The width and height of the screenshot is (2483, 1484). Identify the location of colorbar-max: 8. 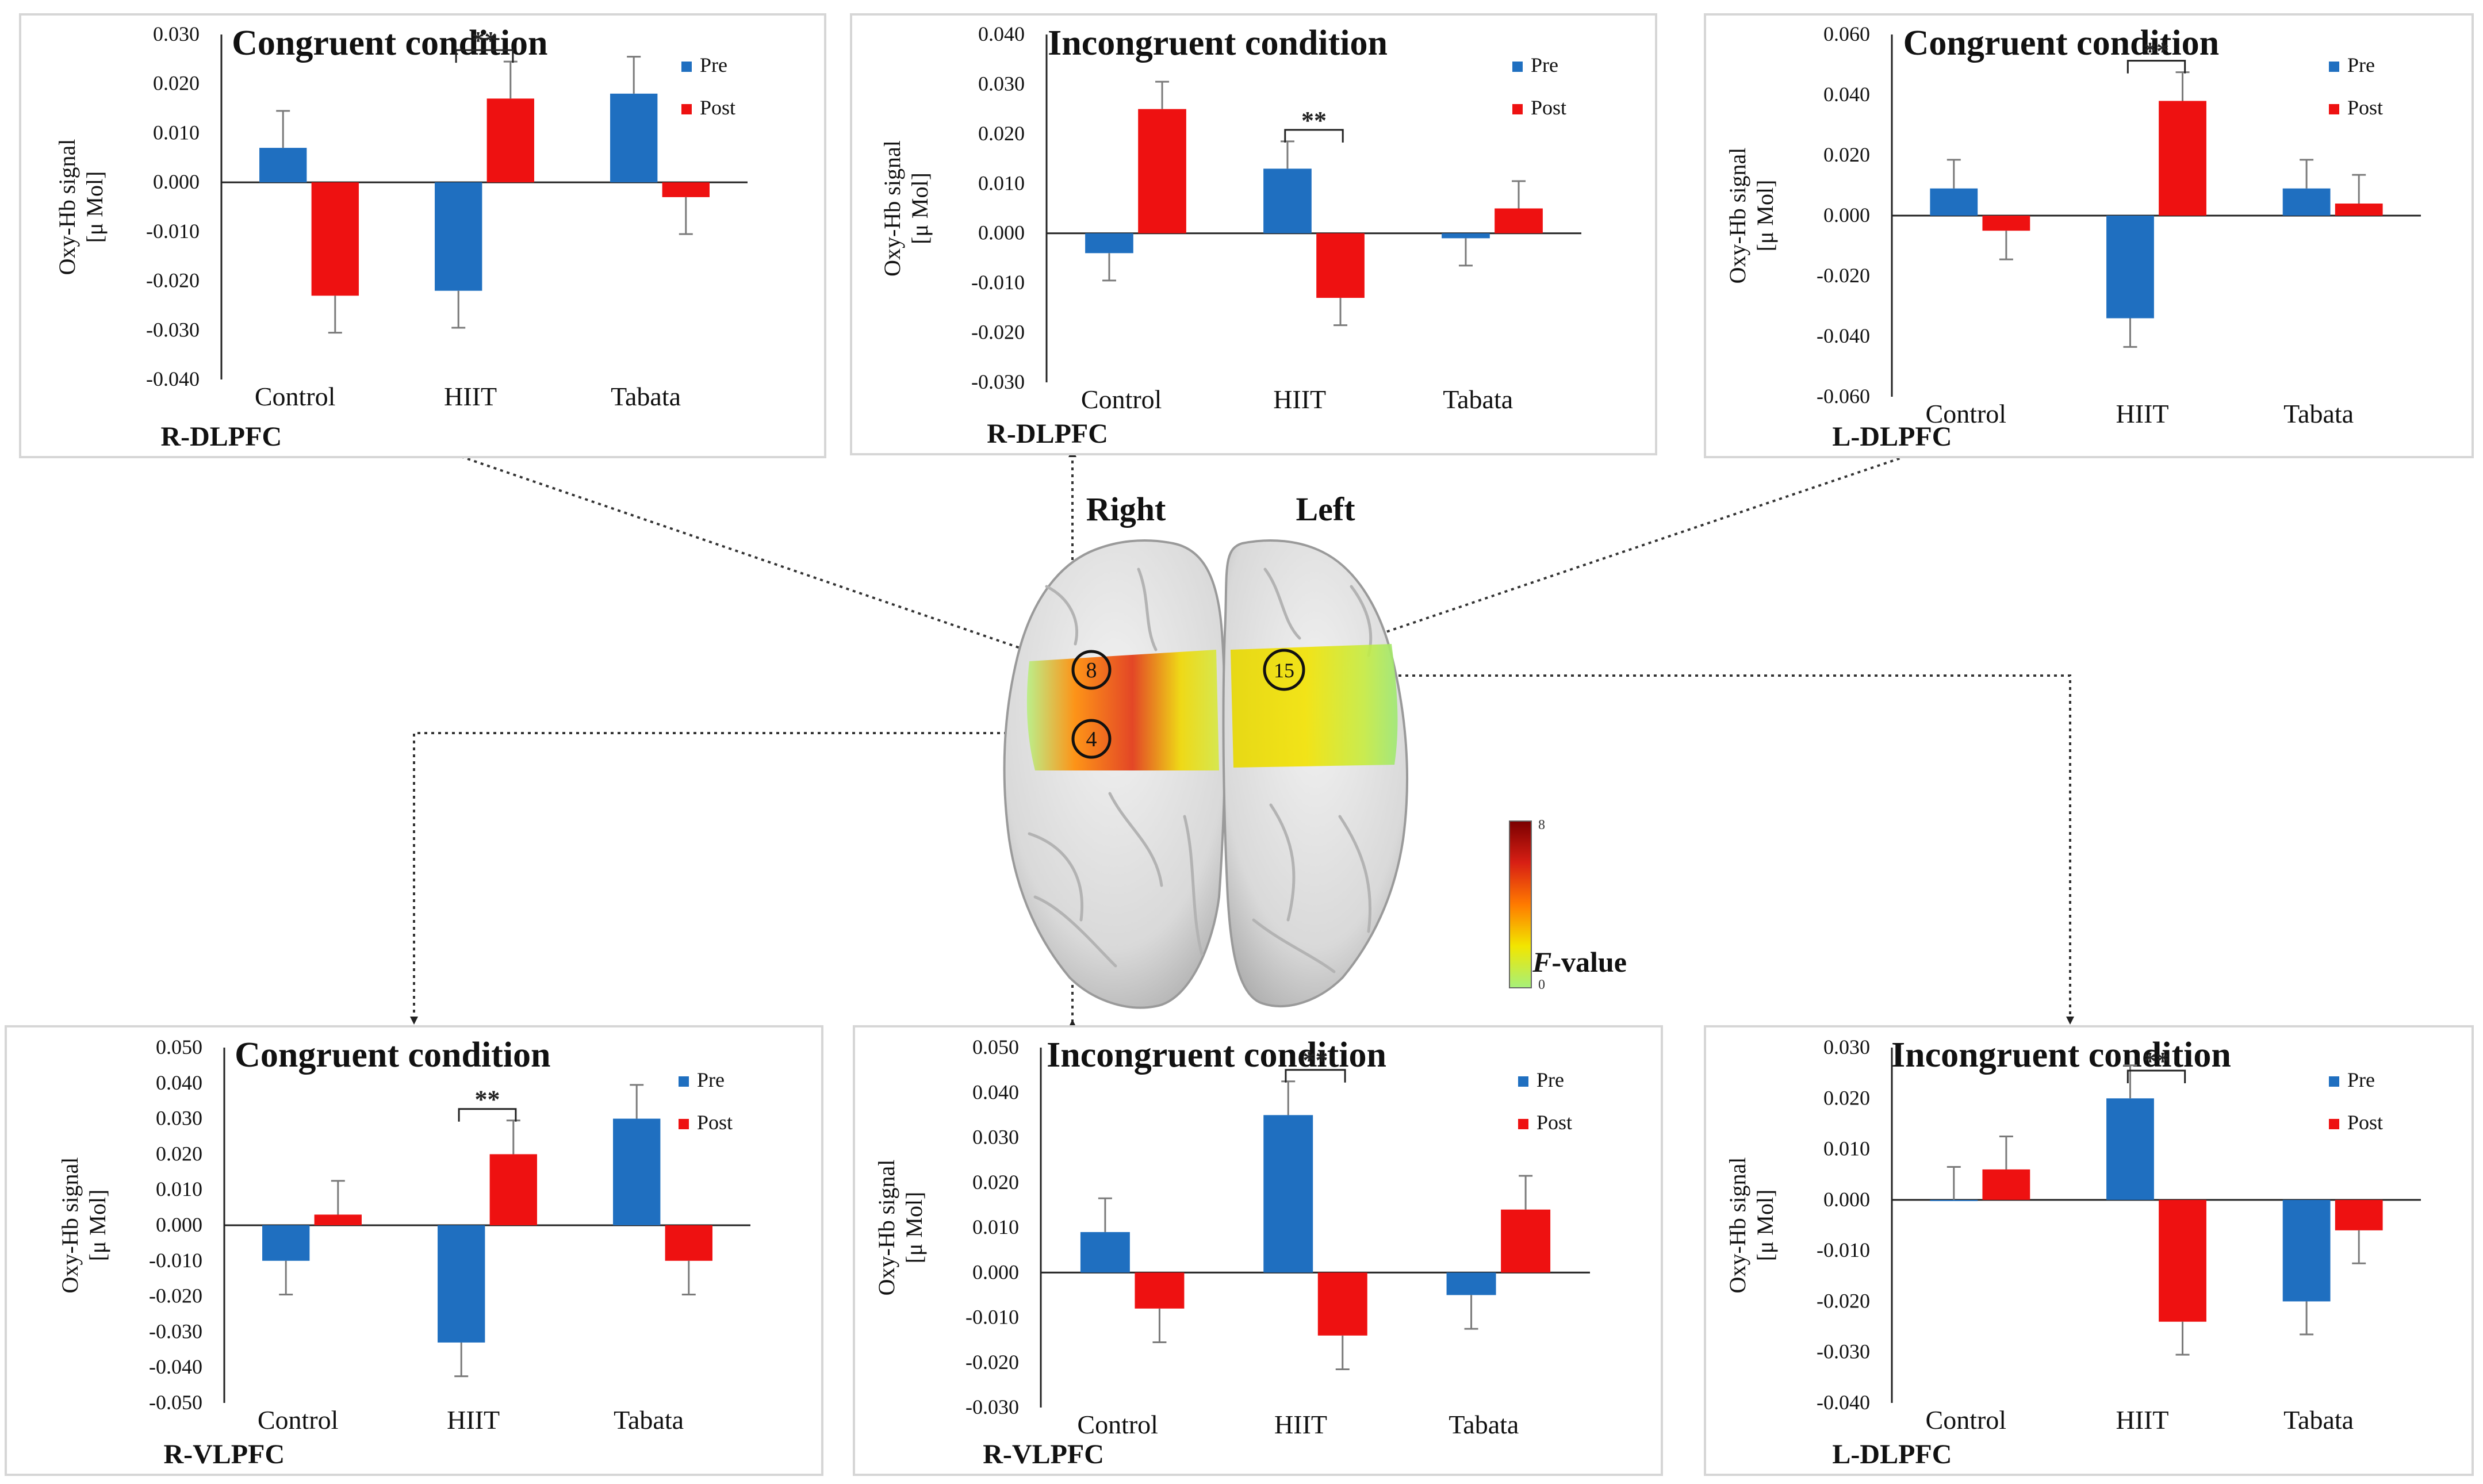
(1541, 826).